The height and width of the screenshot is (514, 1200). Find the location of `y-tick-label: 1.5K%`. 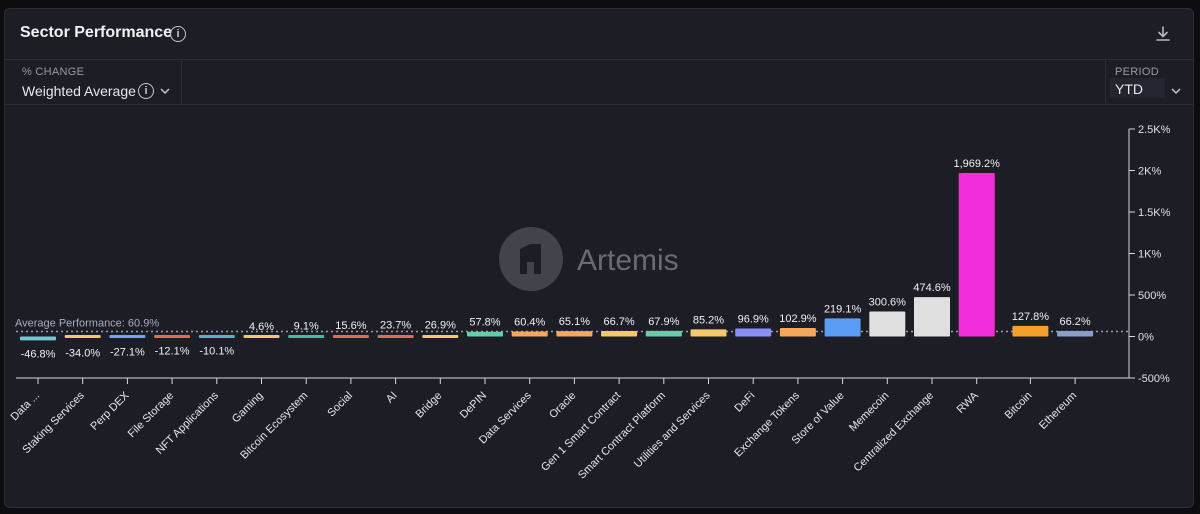

y-tick-label: 1.5K% is located at coordinates (1154, 213).